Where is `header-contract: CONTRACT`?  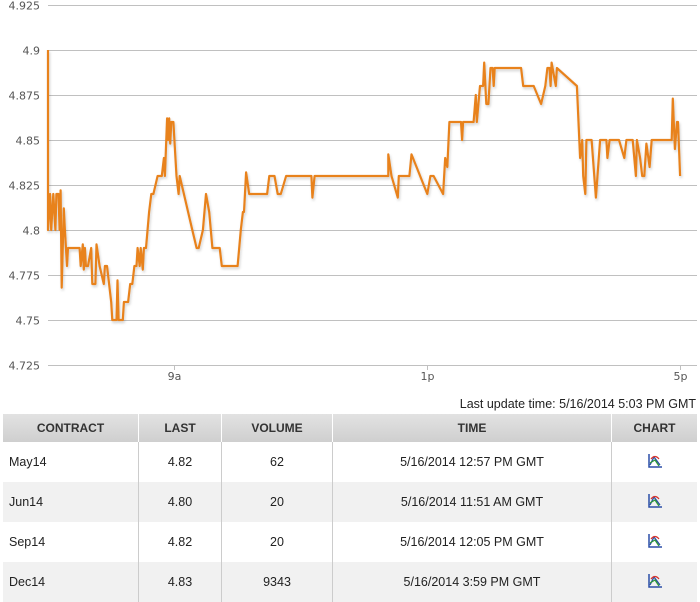 header-contract: CONTRACT is located at coordinates (71, 428).